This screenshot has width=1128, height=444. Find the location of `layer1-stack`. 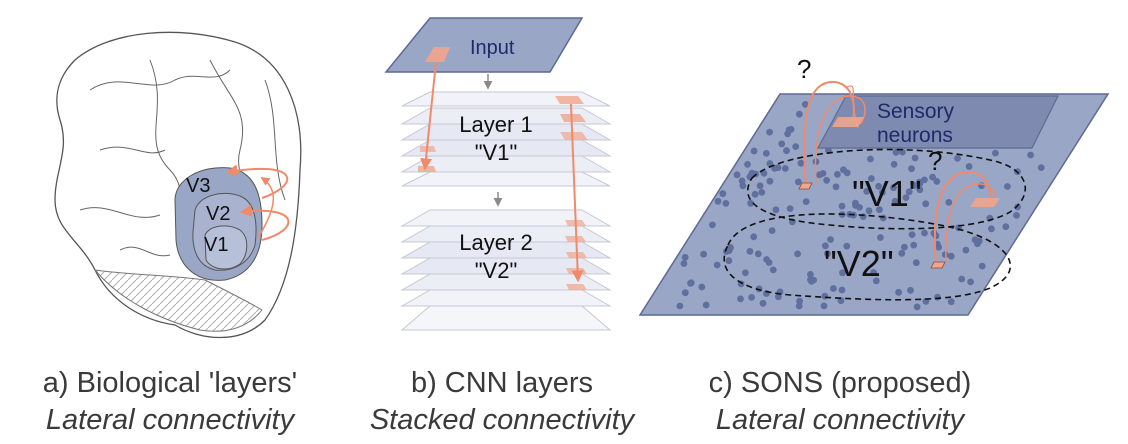

layer1-stack is located at coordinates (506, 124).